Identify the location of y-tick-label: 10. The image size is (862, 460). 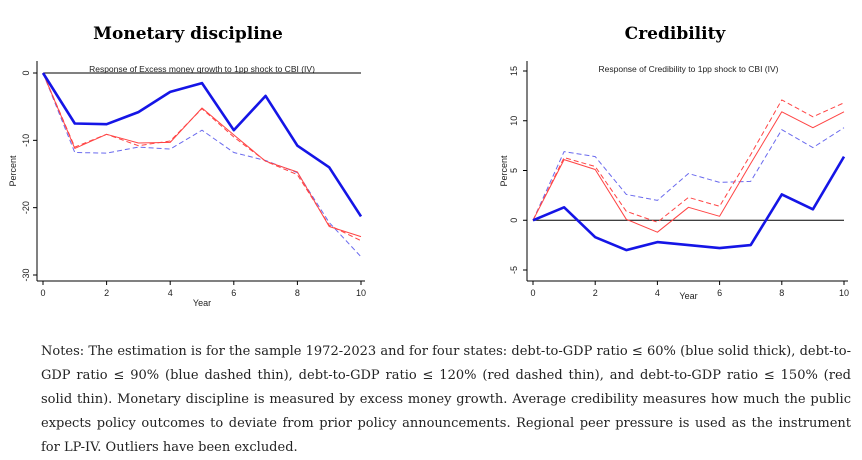
(514, 121).